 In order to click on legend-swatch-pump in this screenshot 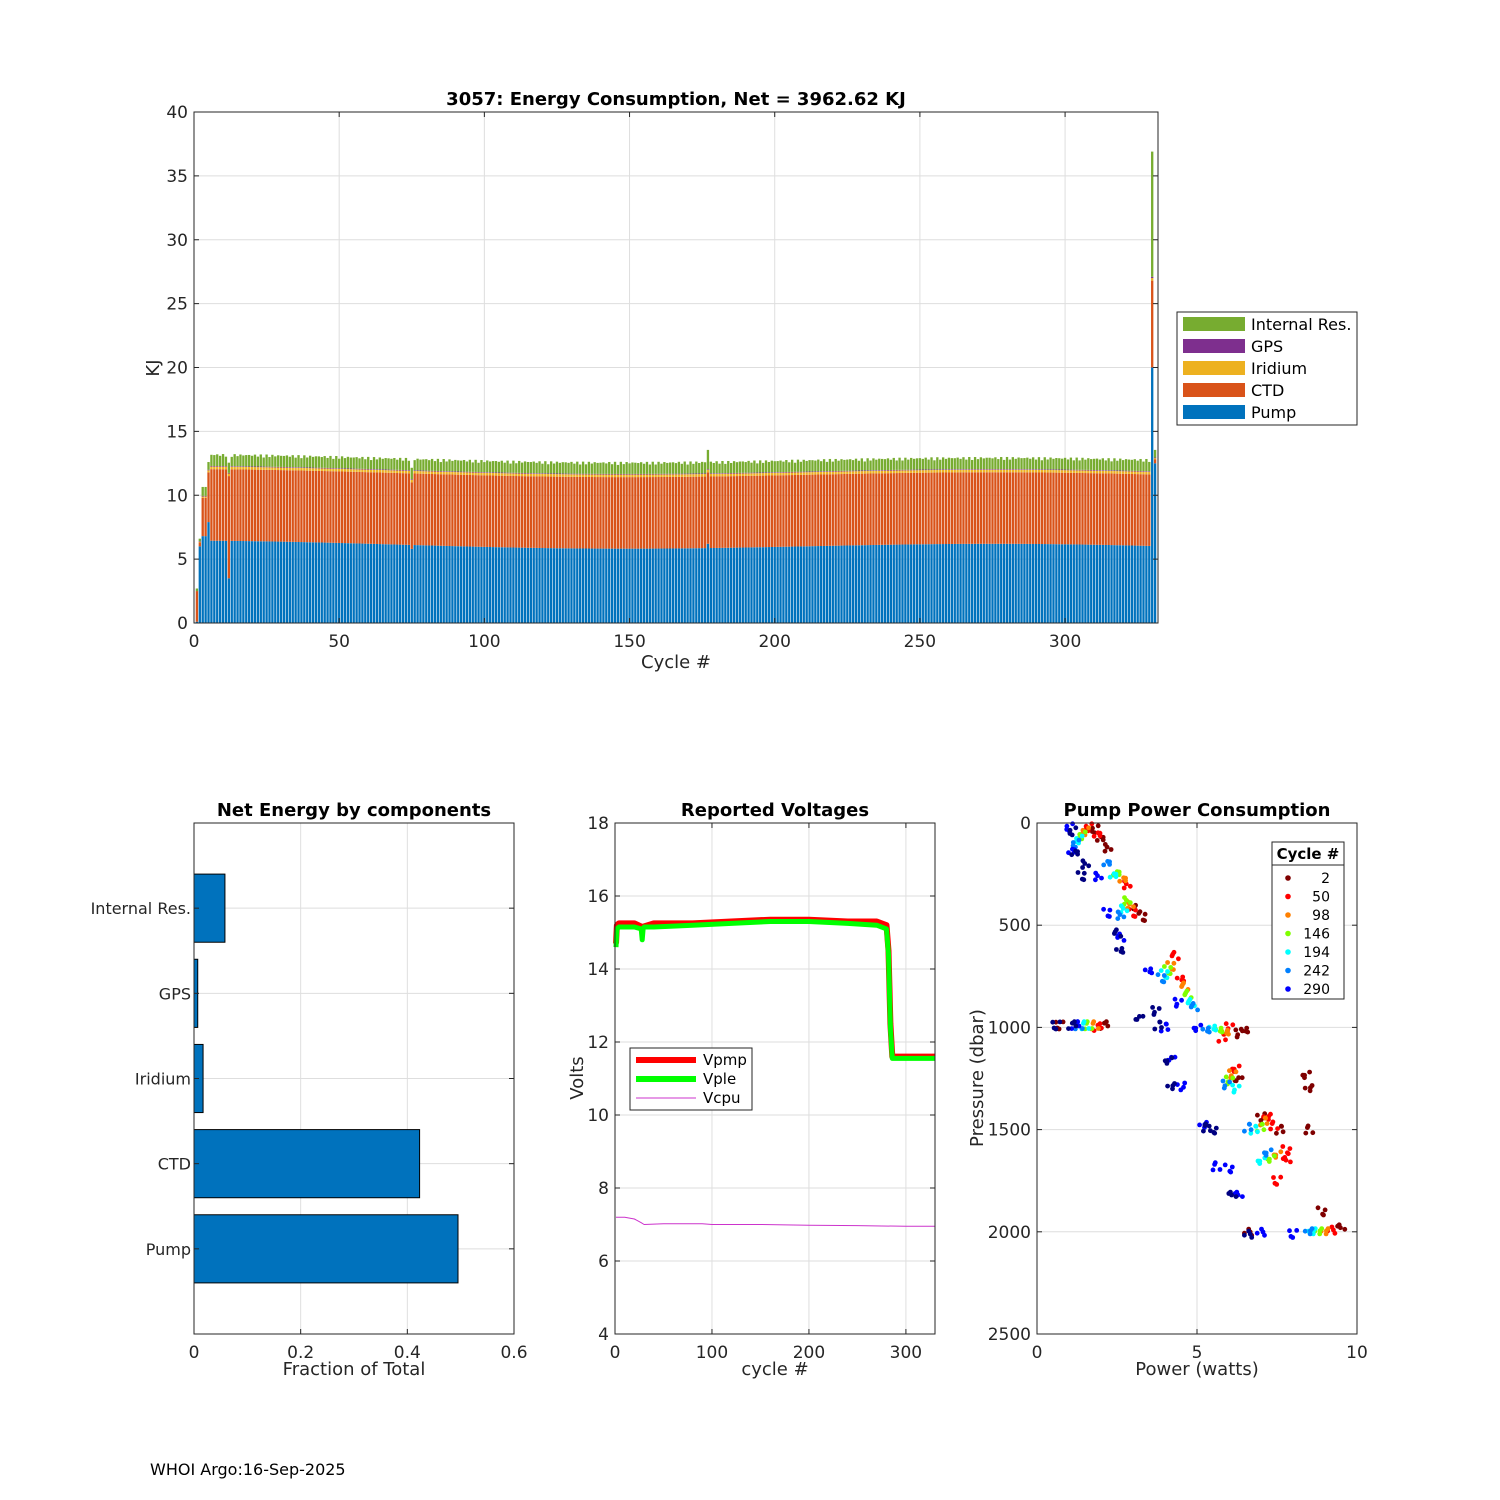, I will do `click(1214, 412)`.